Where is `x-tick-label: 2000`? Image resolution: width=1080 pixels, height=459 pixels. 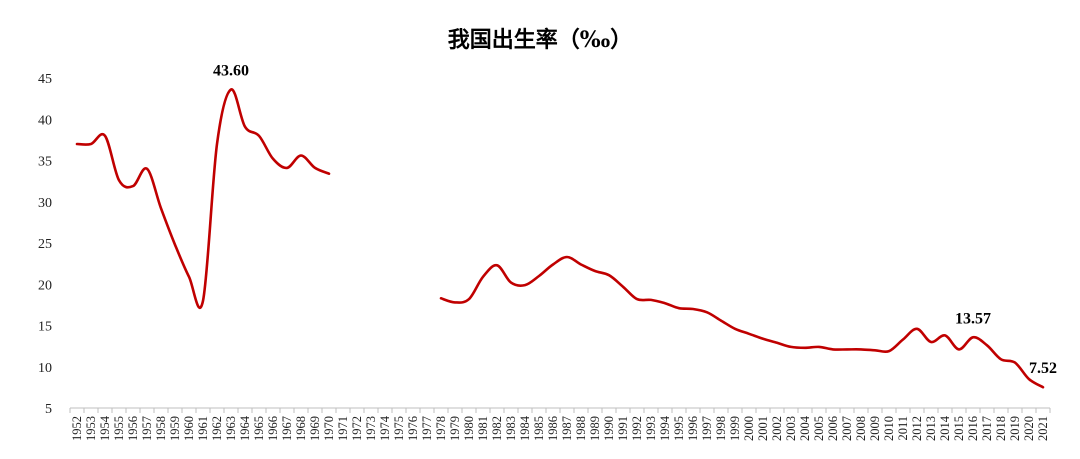 x-tick-label: 2000 is located at coordinates (749, 428).